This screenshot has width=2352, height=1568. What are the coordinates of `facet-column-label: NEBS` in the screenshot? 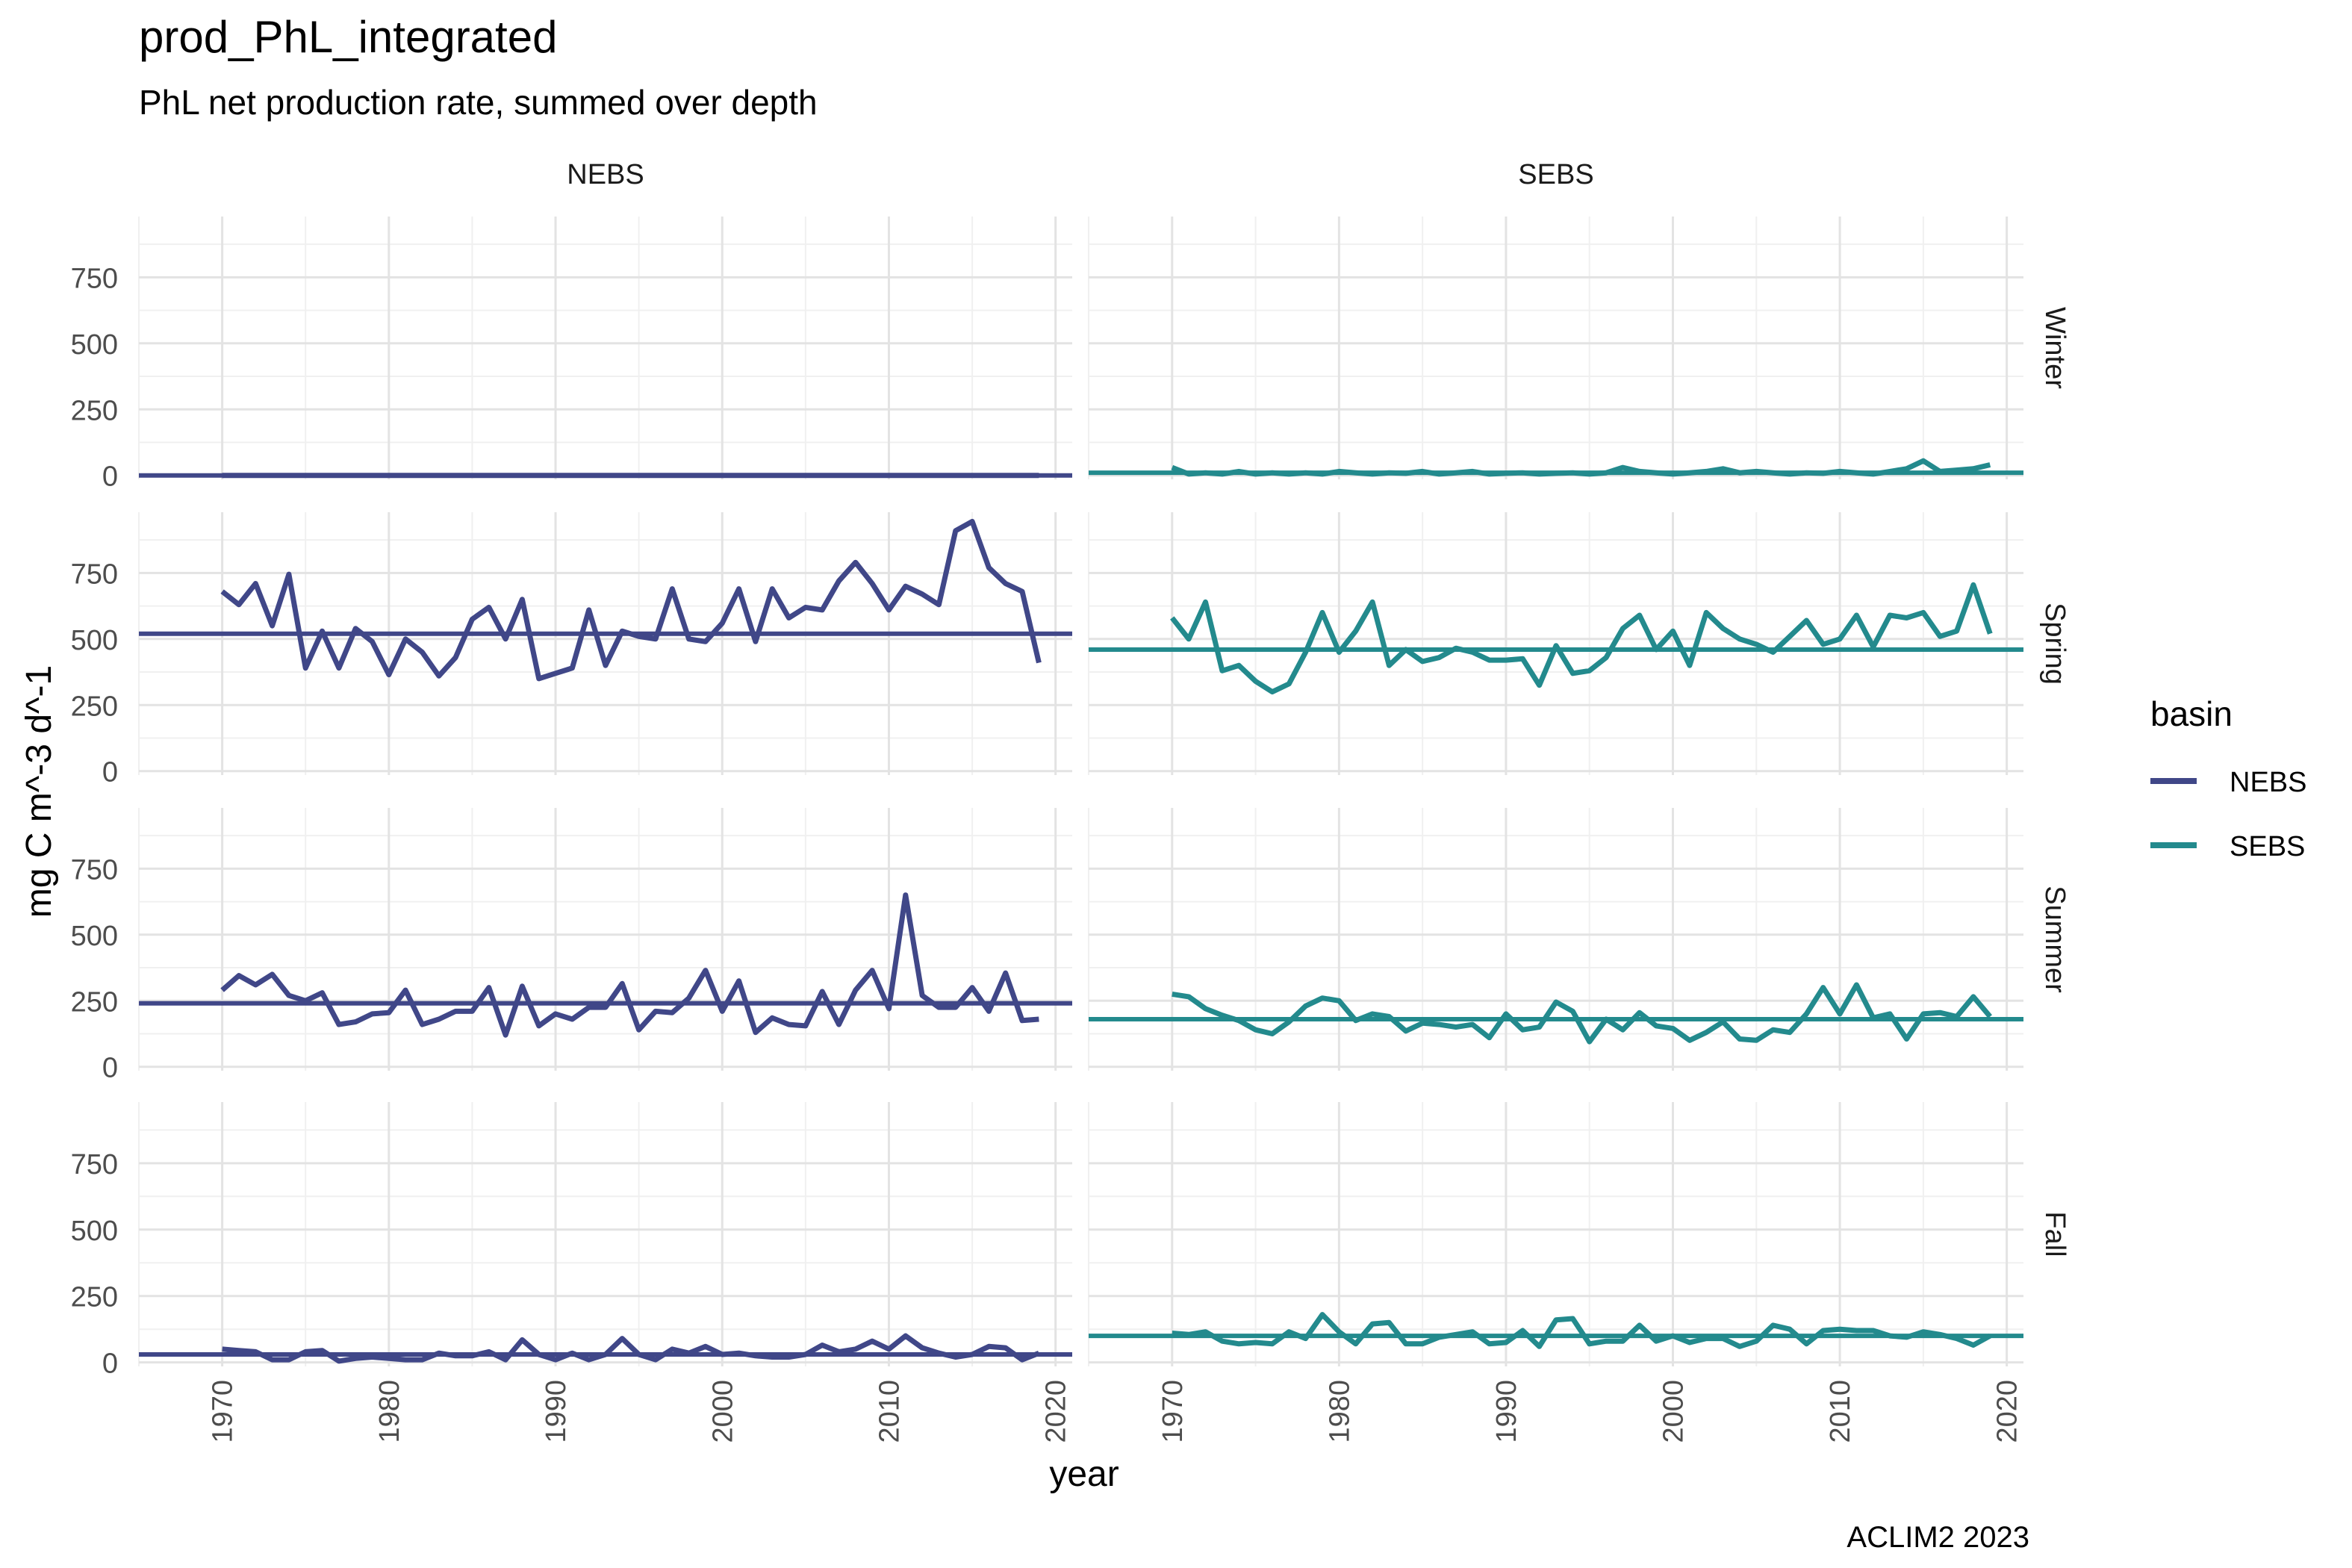 It's located at (605, 174).